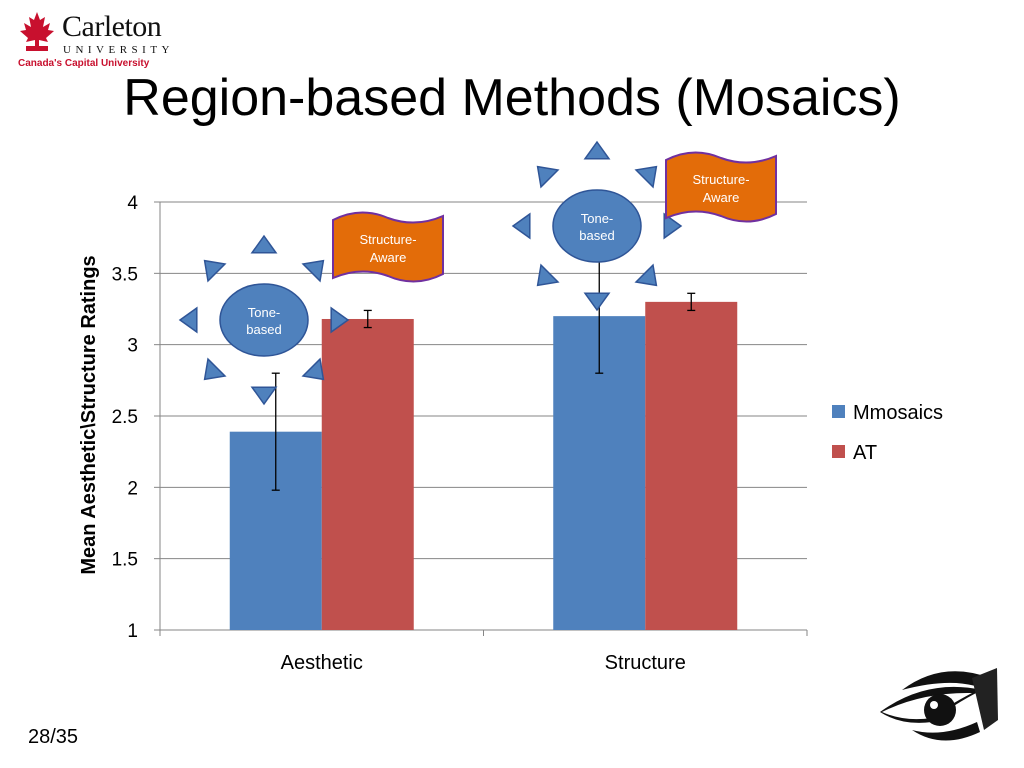 This screenshot has height=768, width=1024. I want to click on y-tick-label: 2, so click(132, 488).